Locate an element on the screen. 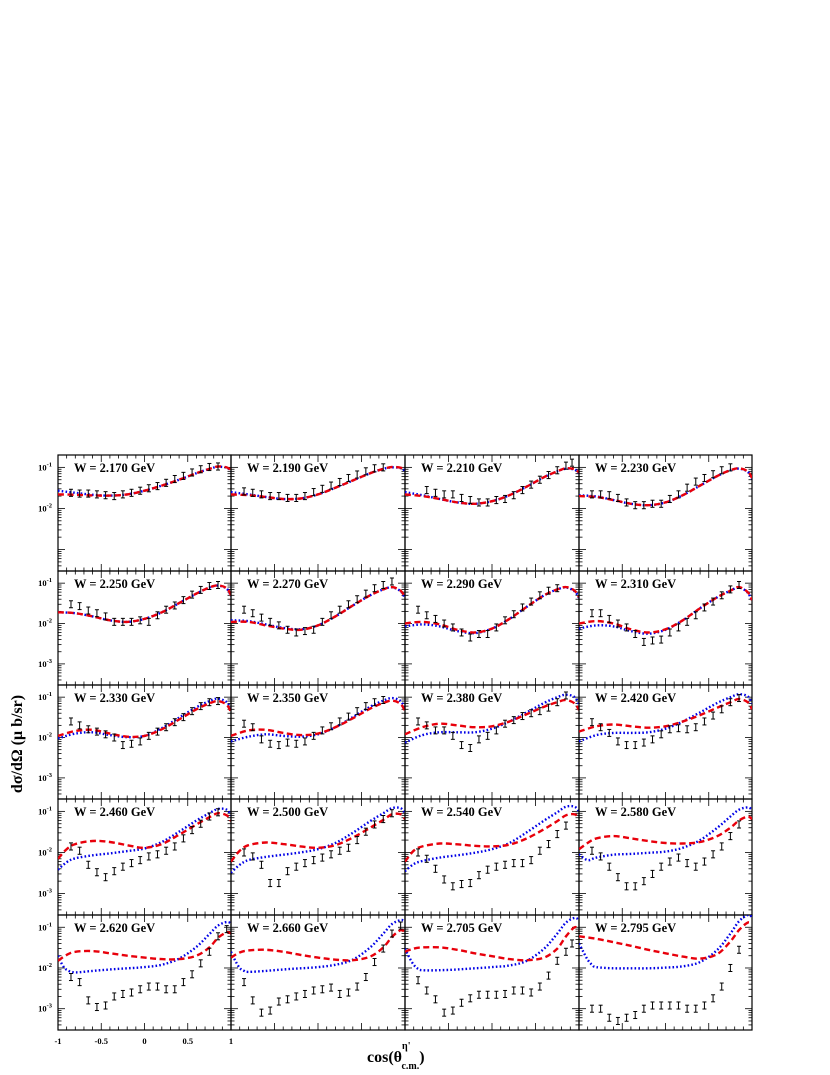  panel-plot-area is located at coordinates (144, 481).